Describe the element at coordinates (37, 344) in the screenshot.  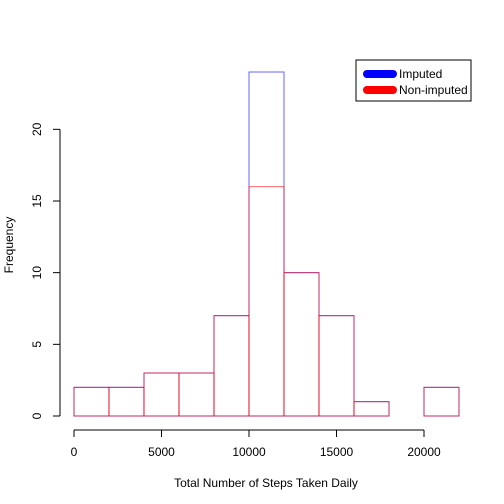
I see `y-tick-label-1: 5` at that location.